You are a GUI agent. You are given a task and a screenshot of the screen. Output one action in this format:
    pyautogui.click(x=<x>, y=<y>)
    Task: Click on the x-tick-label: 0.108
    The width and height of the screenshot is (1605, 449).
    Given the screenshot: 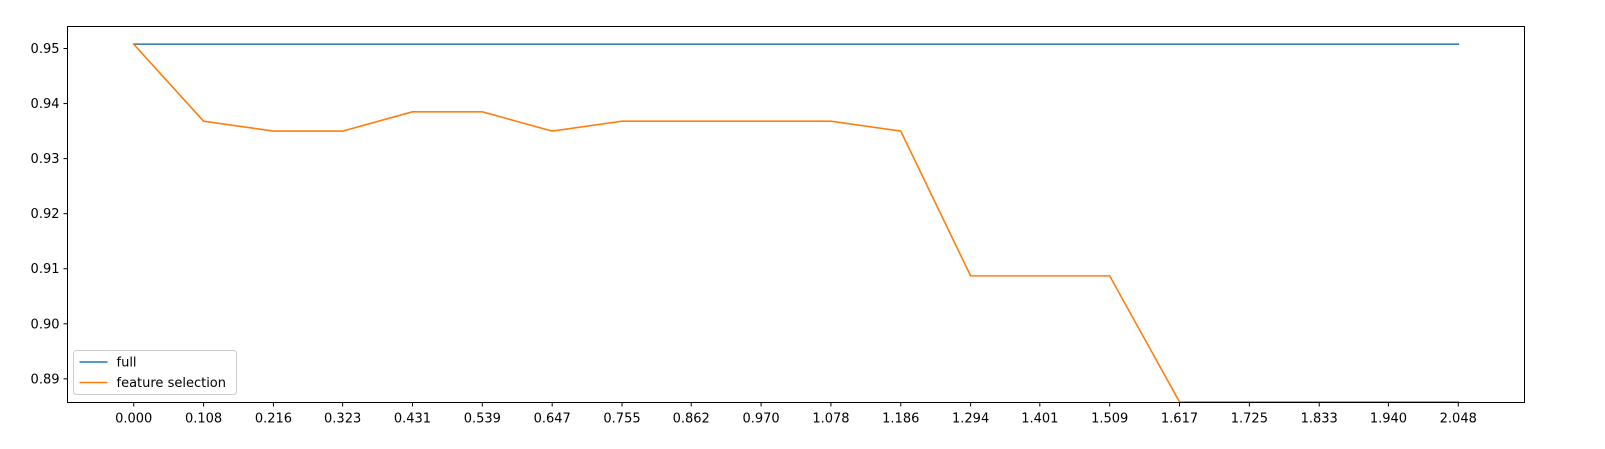 What is the action you would take?
    pyautogui.click(x=203, y=419)
    